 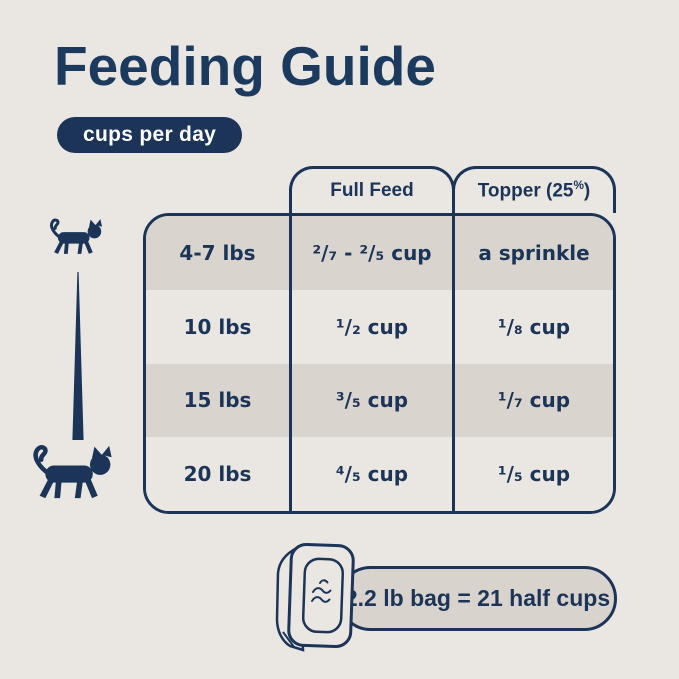 I want to click on large-cat-silhouette-icon, so click(x=74, y=472).